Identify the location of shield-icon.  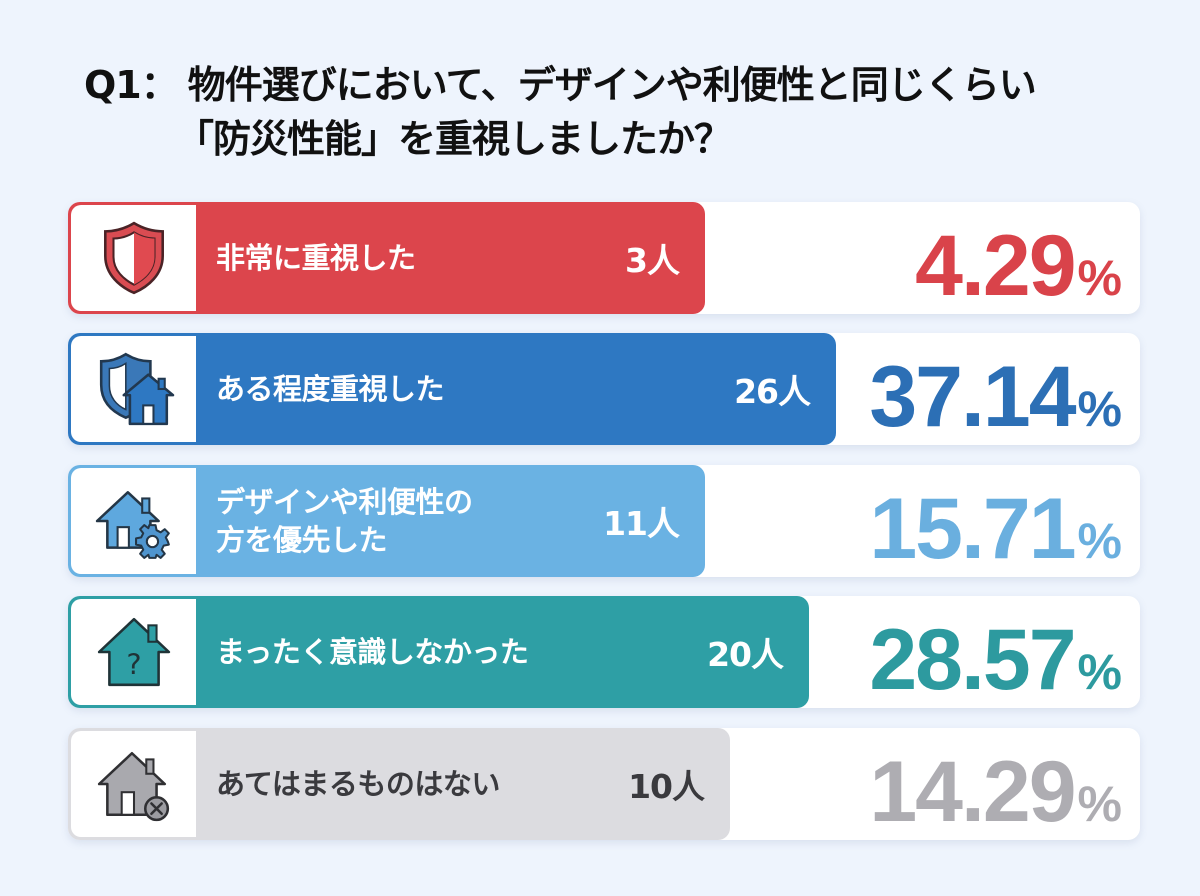
(133, 258).